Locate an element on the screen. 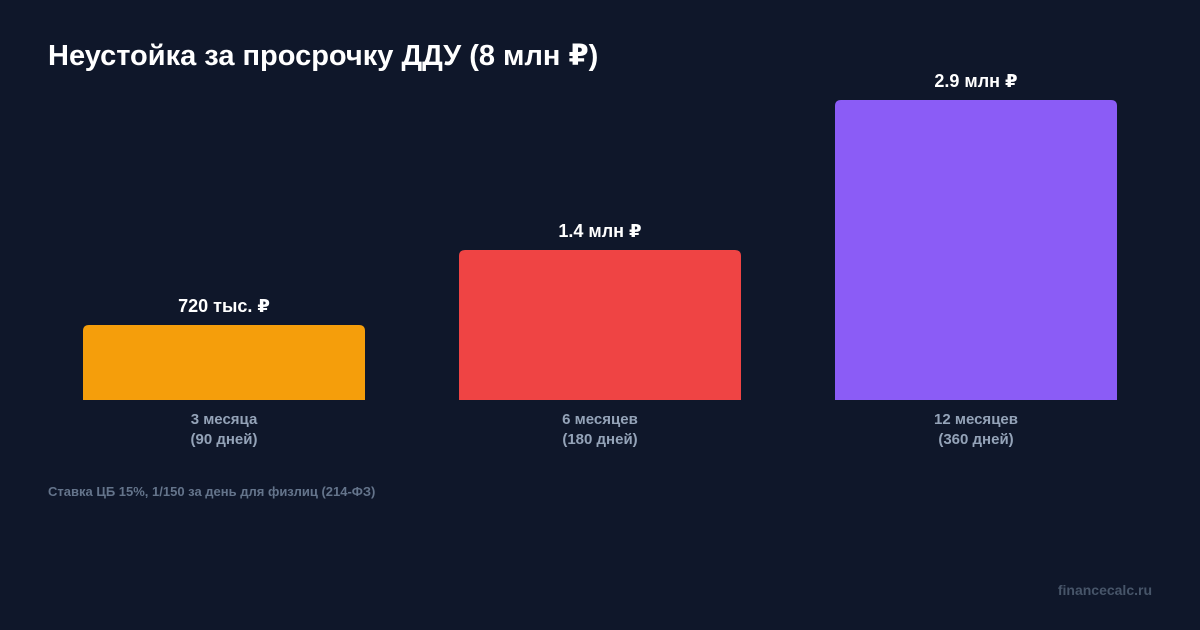 Image resolution: width=1200 pixels, height=630 pixels. category-label-3: 12 месяцев (360 дней) is located at coordinates (976, 429).